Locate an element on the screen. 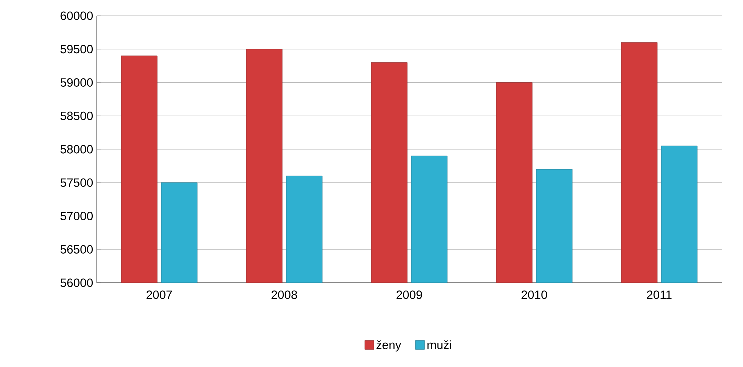 The image size is (743, 367). y-tick-label: 58000 is located at coordinates (77, 149).